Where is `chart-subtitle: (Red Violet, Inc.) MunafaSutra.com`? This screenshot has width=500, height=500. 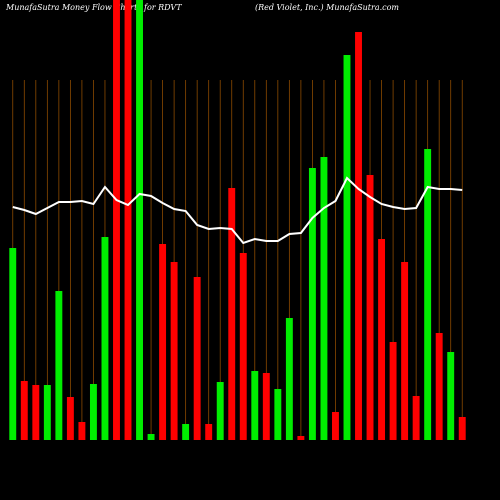 chart-subtitle: (Red Violet, Inc.) MunafaSutra.com is located at coordinates (327, 7).